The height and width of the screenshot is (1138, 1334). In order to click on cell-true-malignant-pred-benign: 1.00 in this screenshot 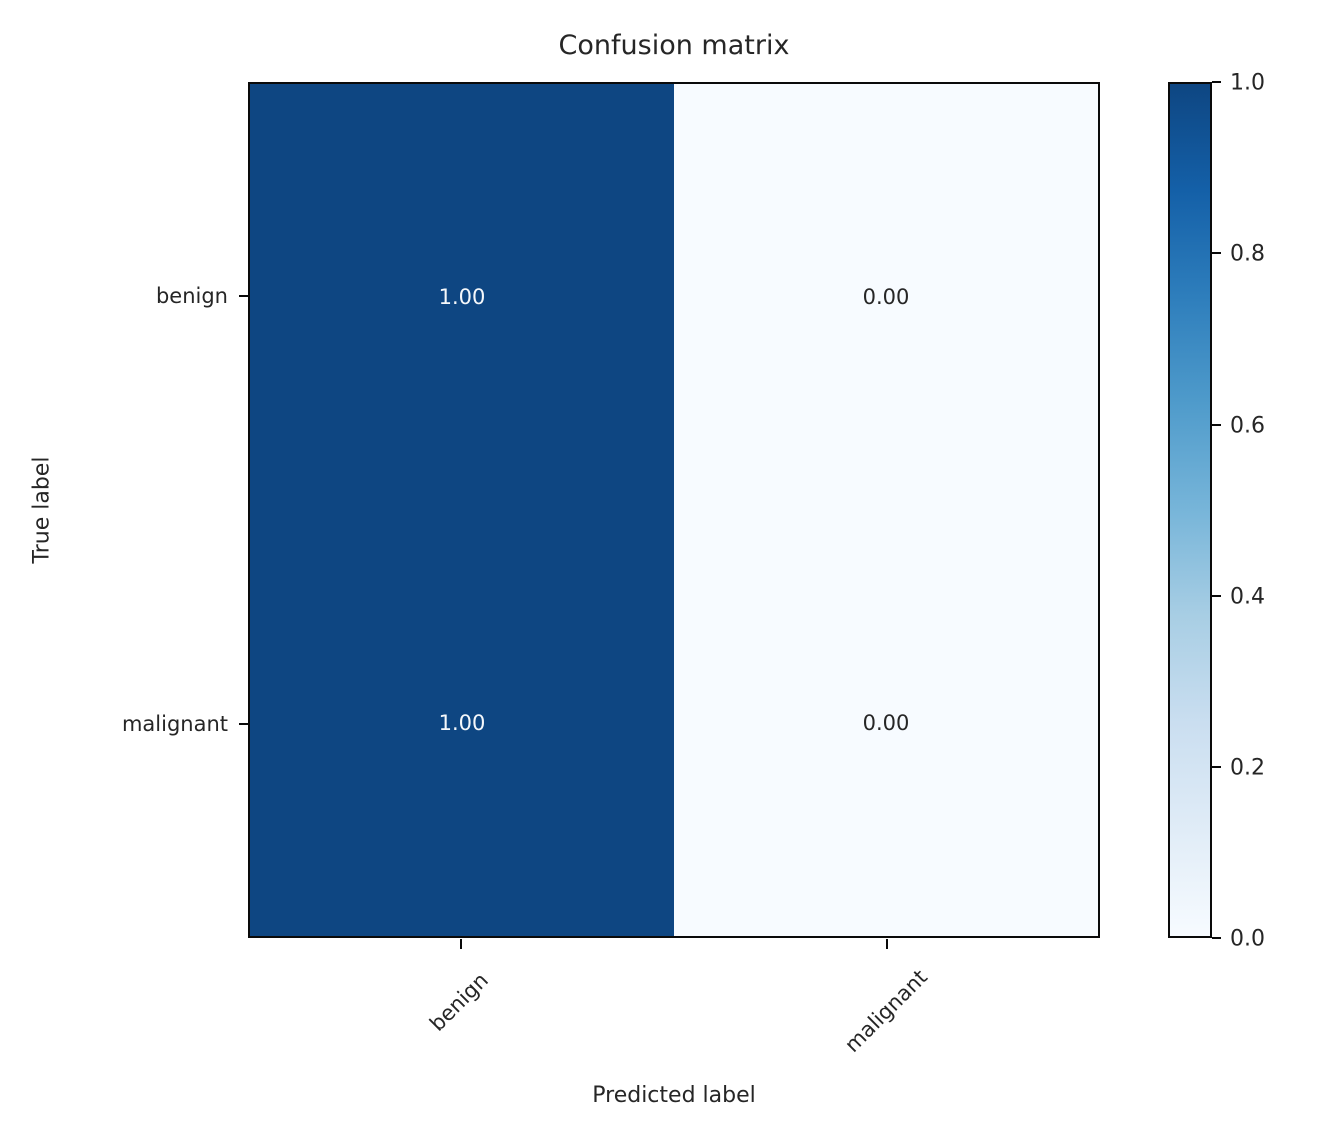, I will do `click(462, 723)`.